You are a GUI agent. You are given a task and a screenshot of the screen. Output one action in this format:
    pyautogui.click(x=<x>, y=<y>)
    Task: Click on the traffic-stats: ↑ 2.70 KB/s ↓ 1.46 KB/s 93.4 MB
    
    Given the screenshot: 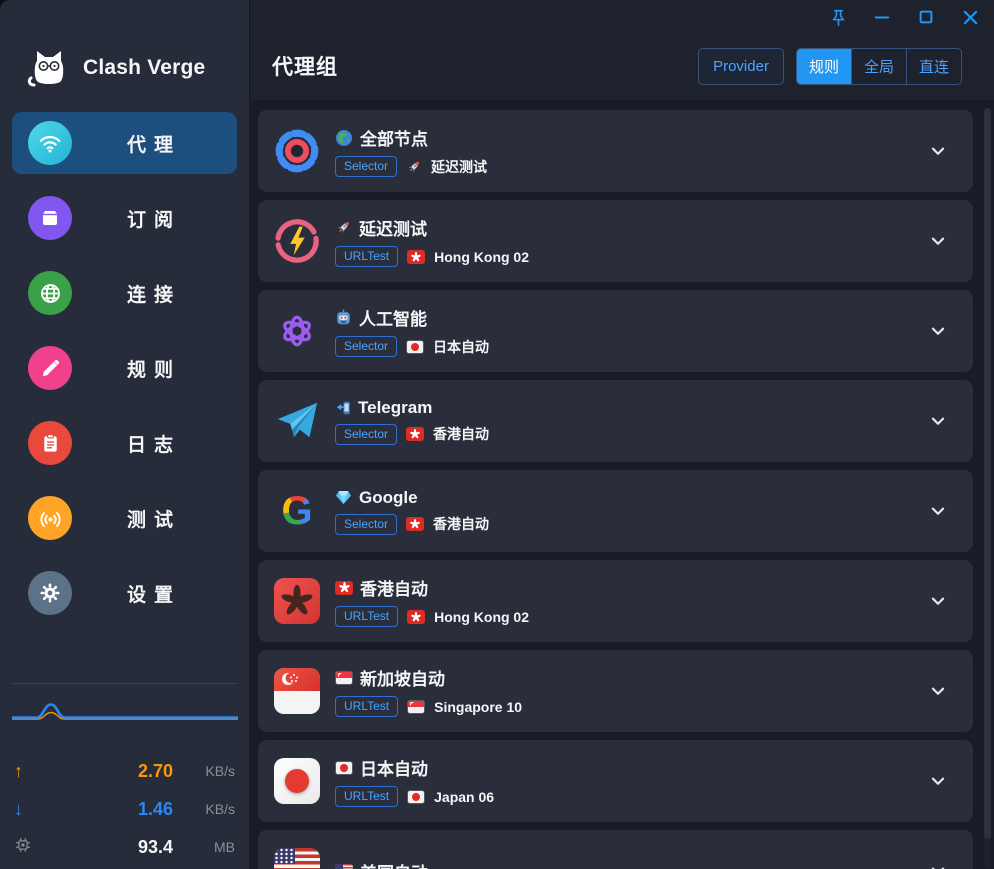 What is the action you would take?
    pyautogui.click(x=124, y=809)
    